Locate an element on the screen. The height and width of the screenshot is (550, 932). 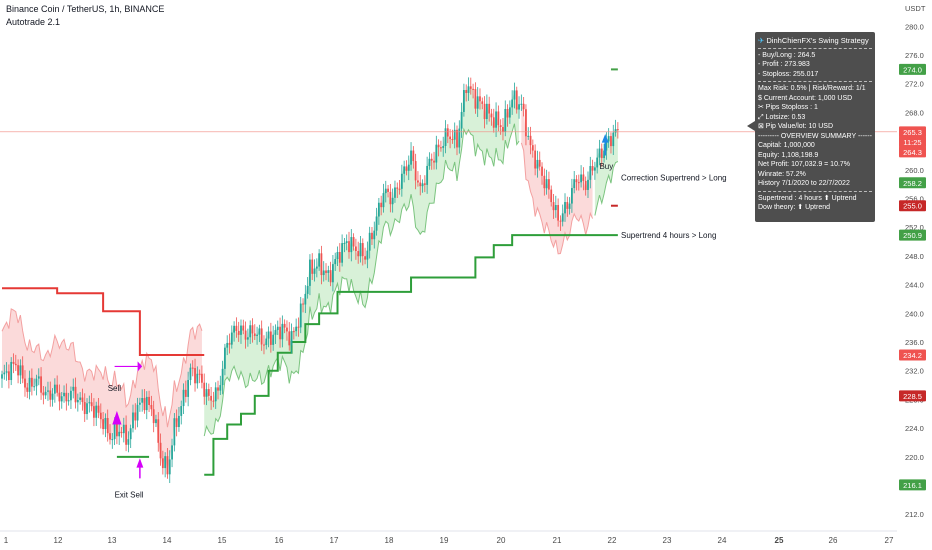
price-tag-label: 250.9 is located at coordinates (912, 235).